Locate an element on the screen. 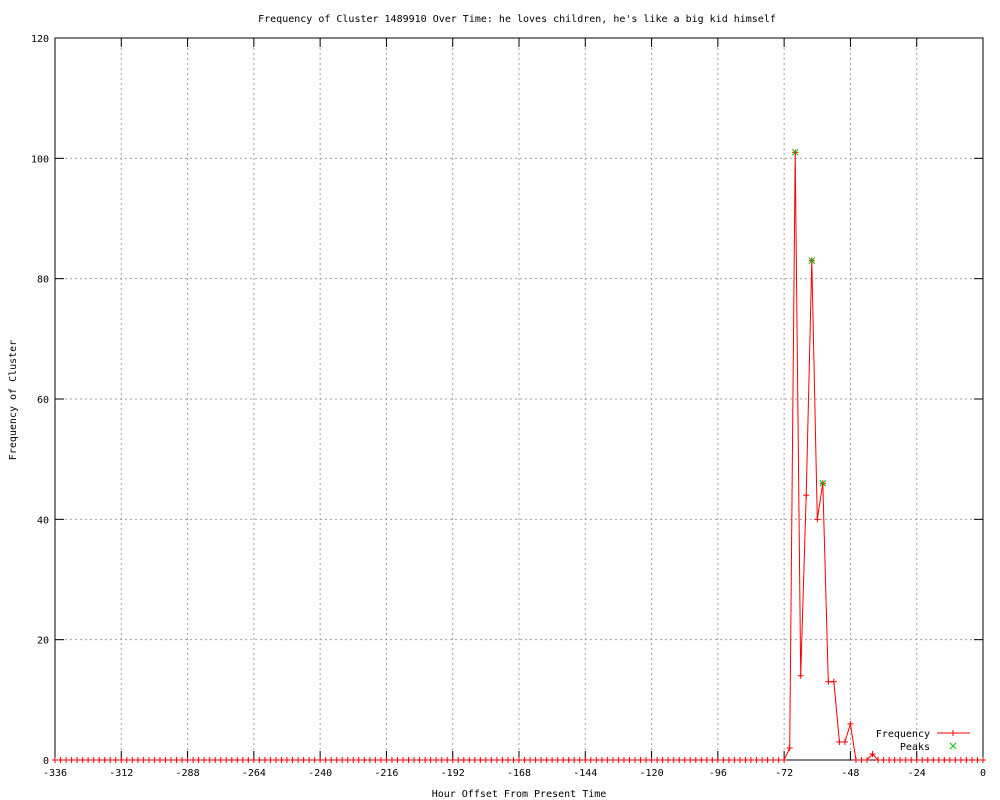 The image size is (1000, 800). x-tick-label: -264 is located at coordinates (254, 773).